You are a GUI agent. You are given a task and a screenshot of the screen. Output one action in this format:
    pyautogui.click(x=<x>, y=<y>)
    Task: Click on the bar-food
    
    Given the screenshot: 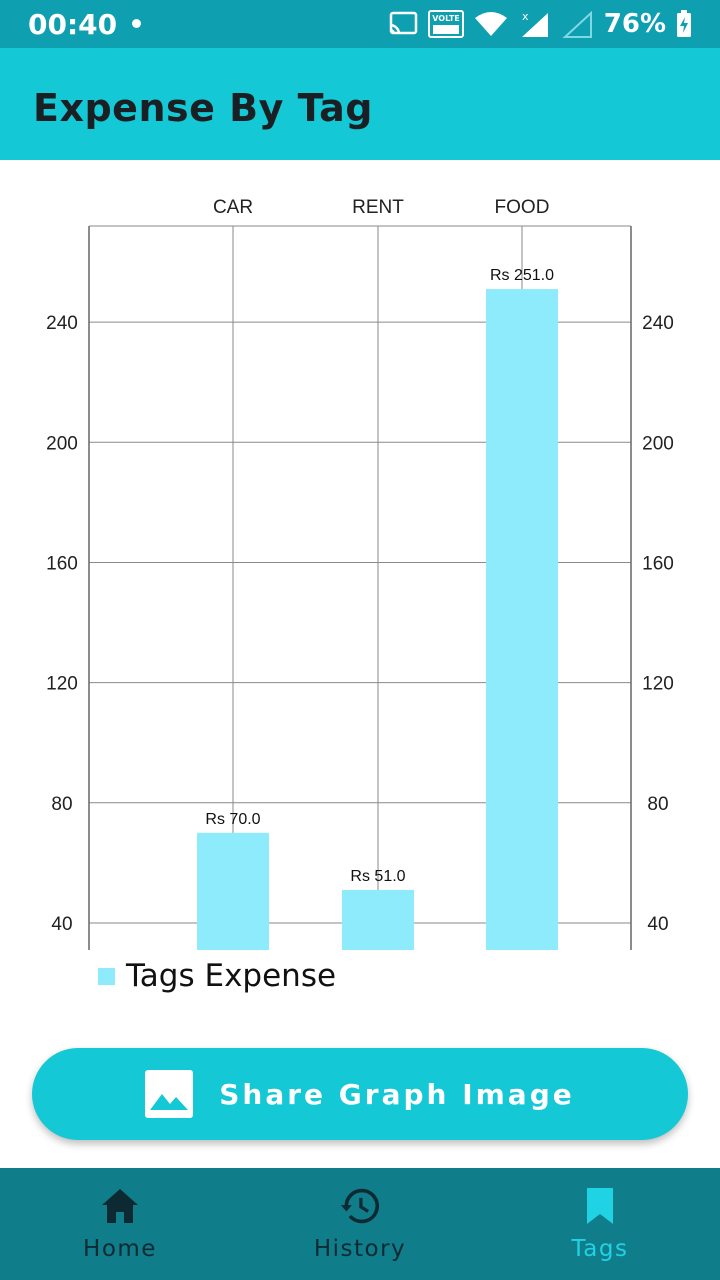 What is the action you would take?
    pyautogui.click(x=522, y=619)
    